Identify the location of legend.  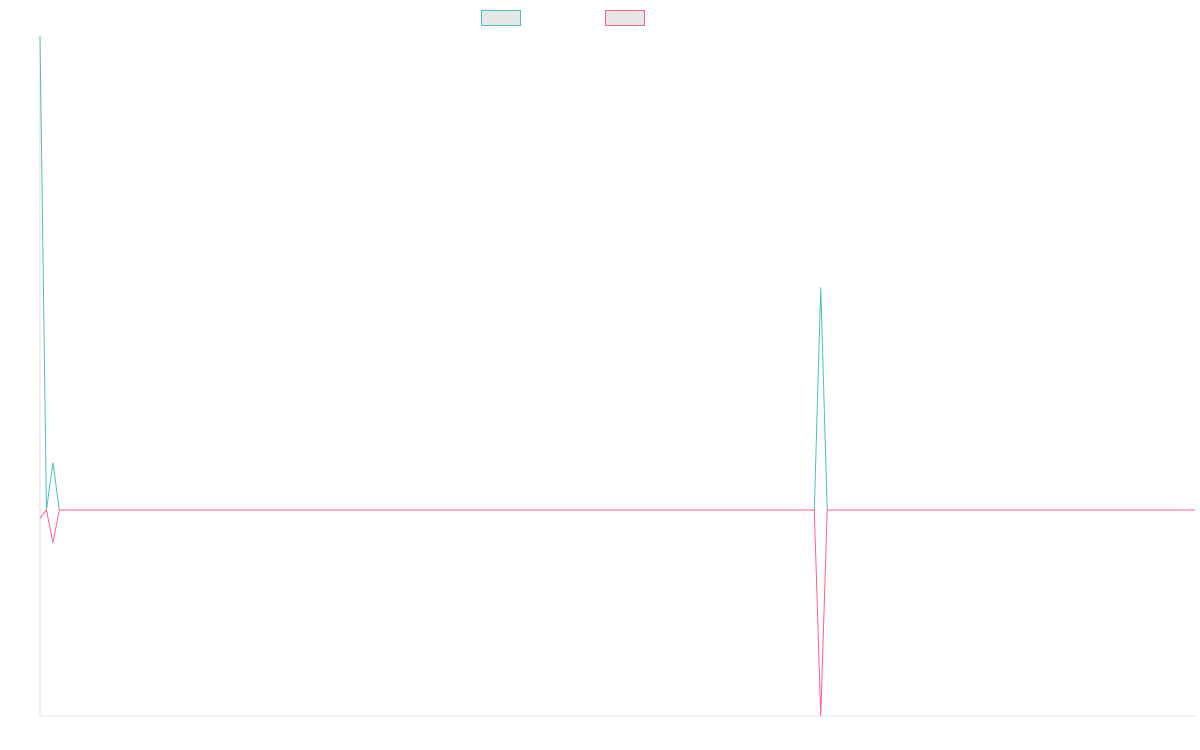
(563, 18).